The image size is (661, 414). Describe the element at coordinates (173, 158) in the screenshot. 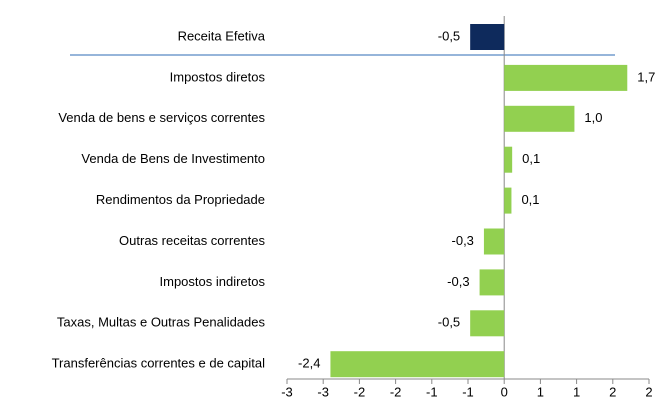

I see `category-label: Venda de Bens de Investimento` at that location.